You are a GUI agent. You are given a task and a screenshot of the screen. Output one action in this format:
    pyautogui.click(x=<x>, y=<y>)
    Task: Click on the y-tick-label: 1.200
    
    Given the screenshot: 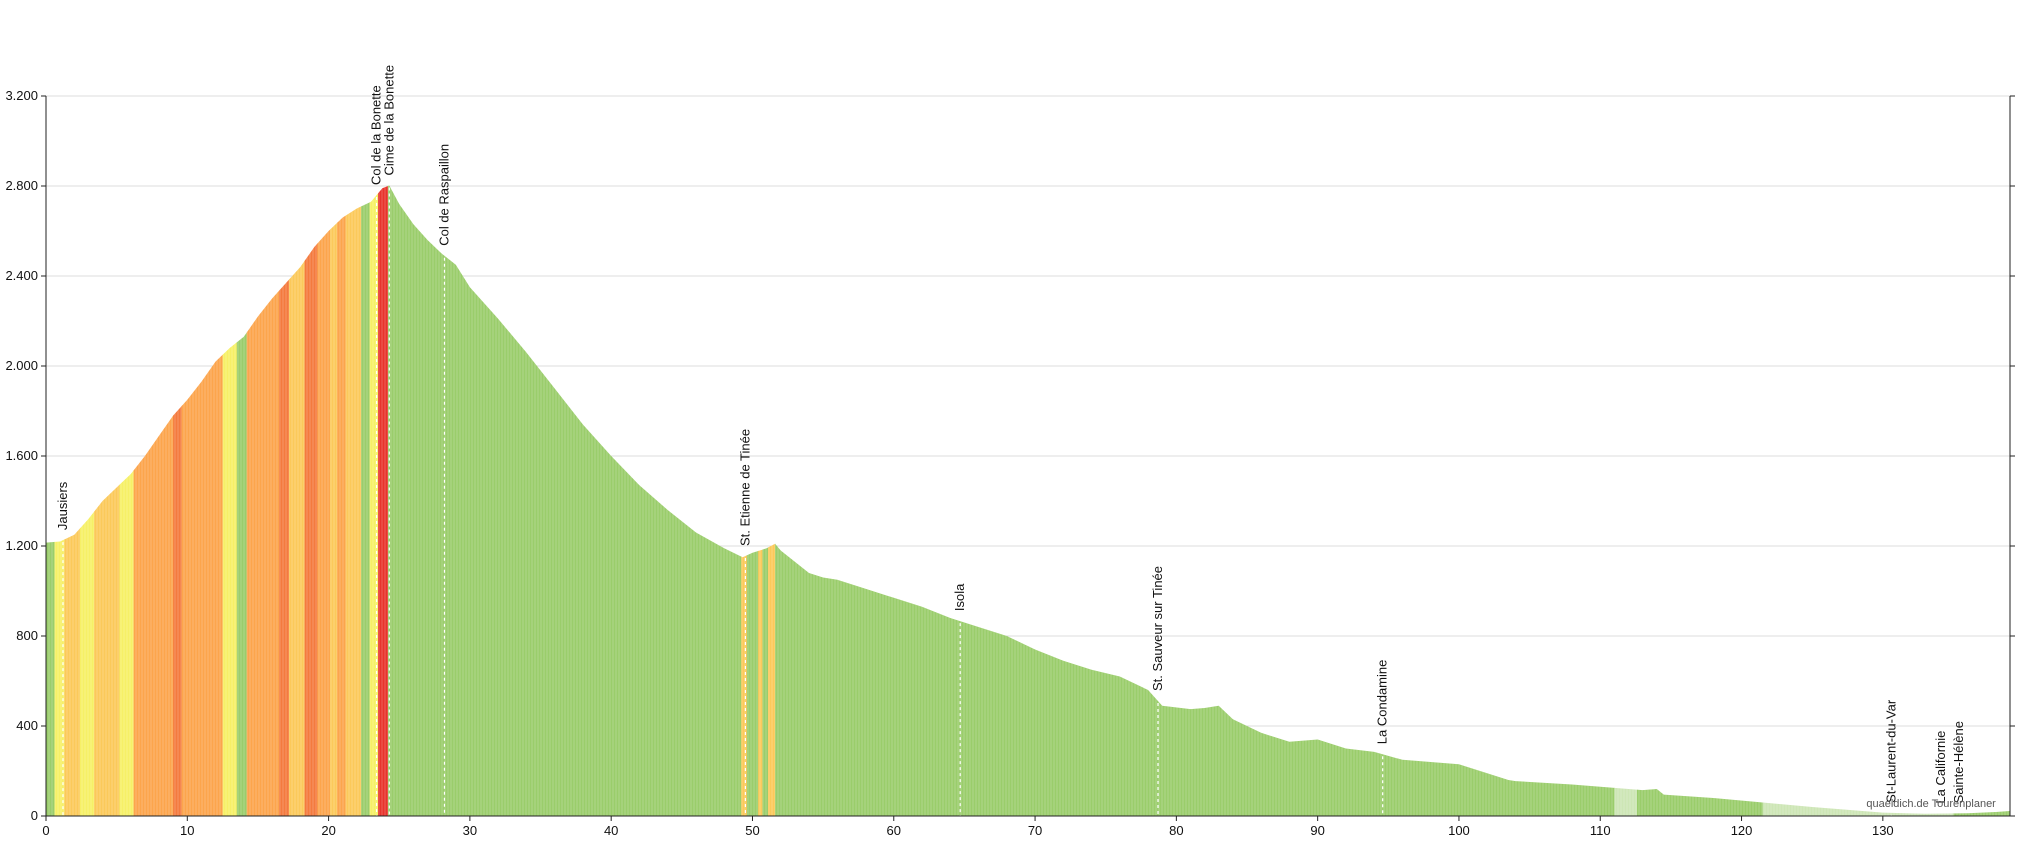 What is the action you would take?
    pyautogui.click(x=21, y=545)
    